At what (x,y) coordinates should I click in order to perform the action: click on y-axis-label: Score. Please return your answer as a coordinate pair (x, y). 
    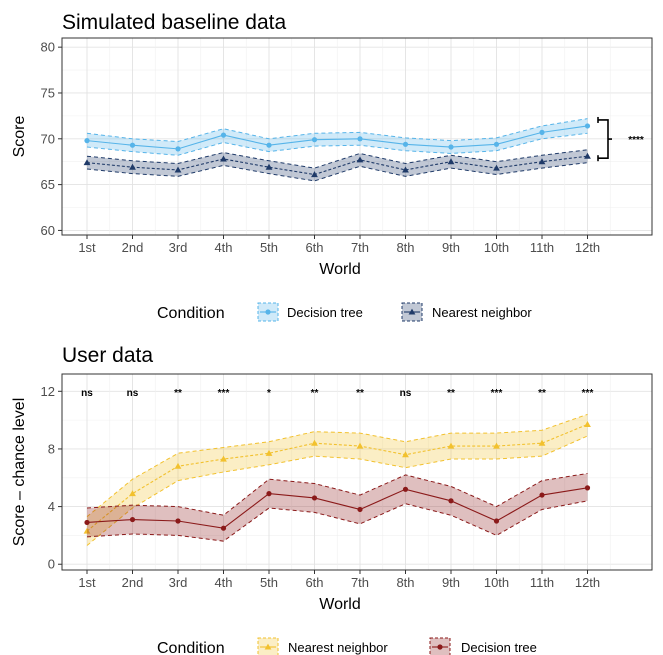
    Looking at the image, I should click on (19, 137).